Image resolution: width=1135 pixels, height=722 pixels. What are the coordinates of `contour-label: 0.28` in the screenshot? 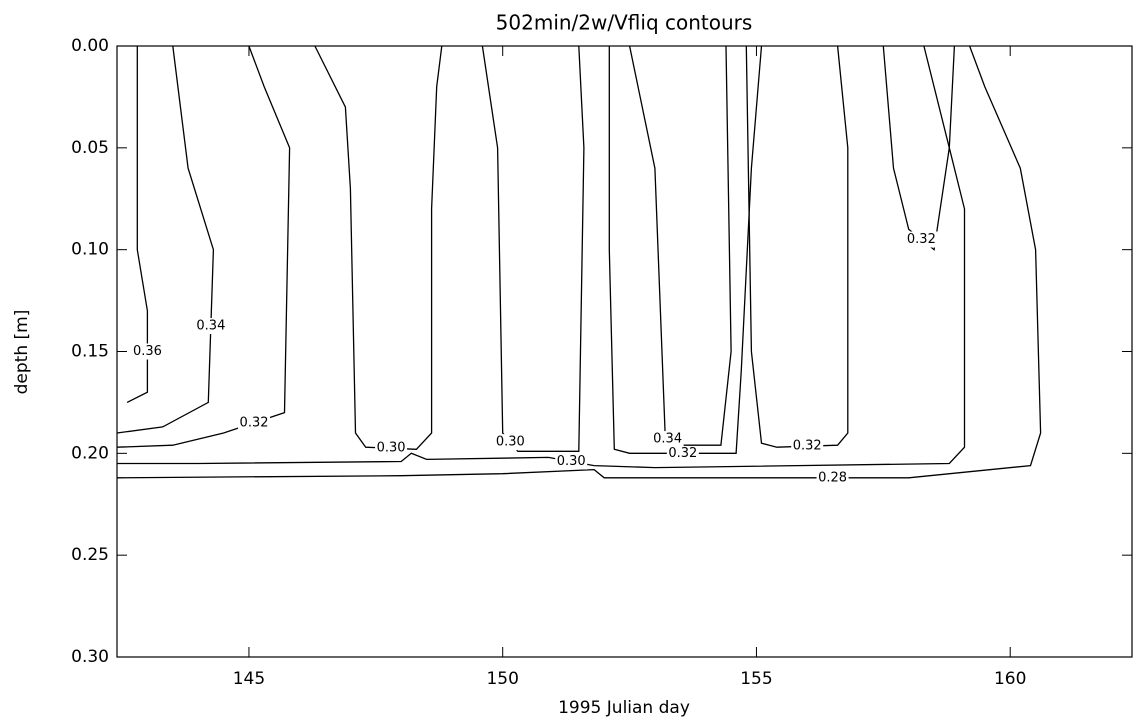 It's located at (832, 477).